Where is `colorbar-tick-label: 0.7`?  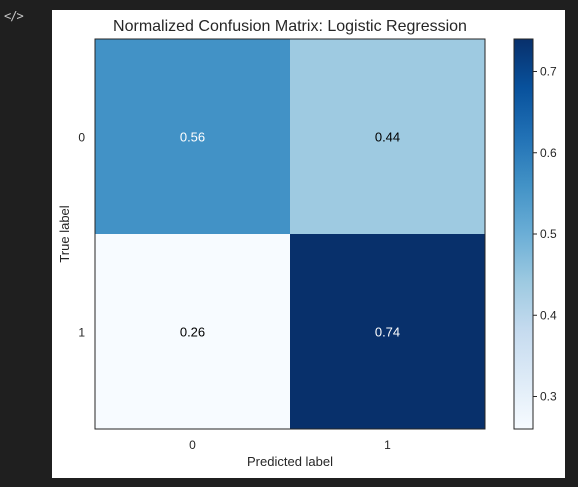
colorbar-tick-label: 0.7 is located at coordinates (548, 72).